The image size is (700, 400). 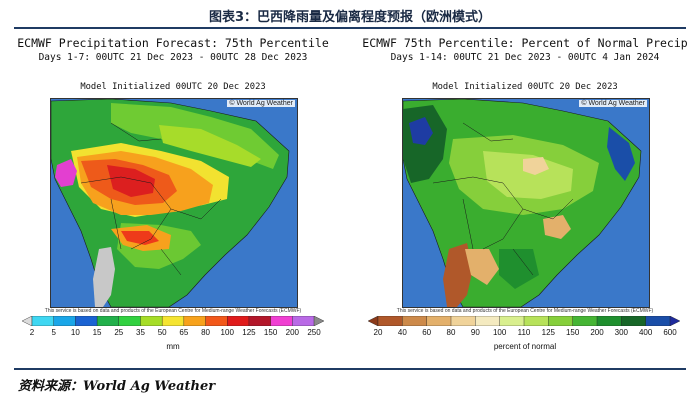 I want to click on colorbar-tick-label: 65, so click(x=184, y=332).